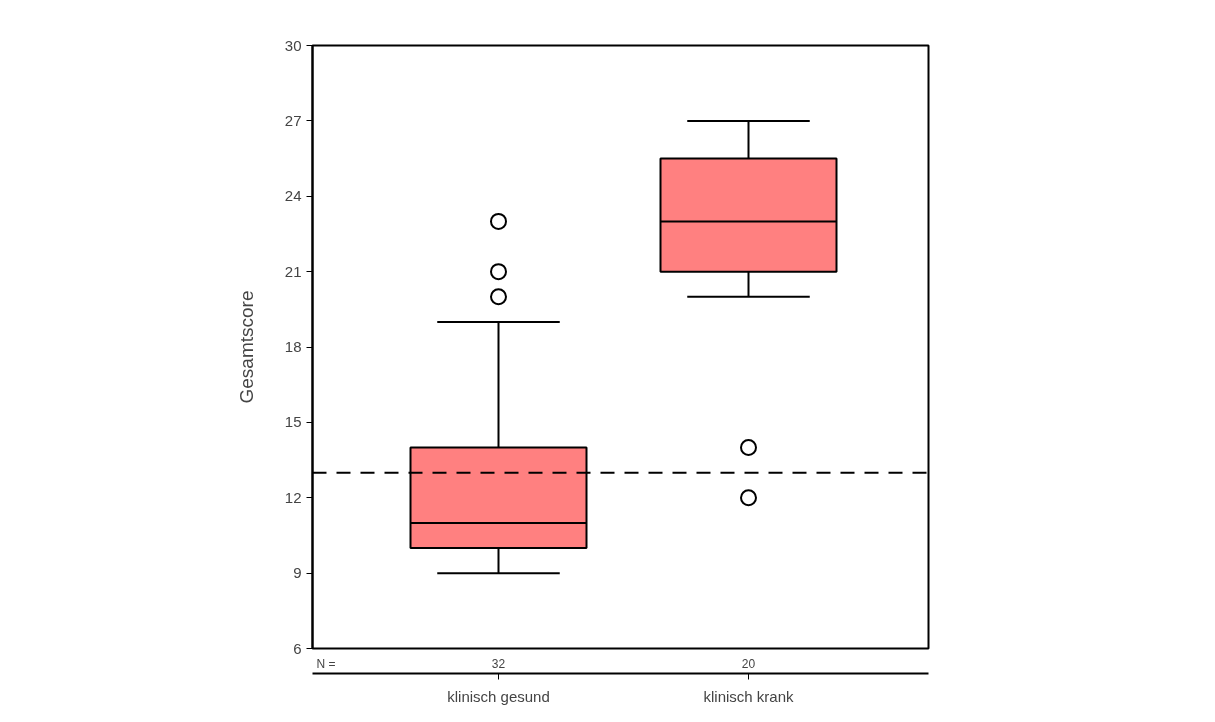 The height and width of the screenshot is (722, 1215). What do you see at coordinates (326, 663) in the screenshot?
I see `text: N =` at bounding box center [326, 663].